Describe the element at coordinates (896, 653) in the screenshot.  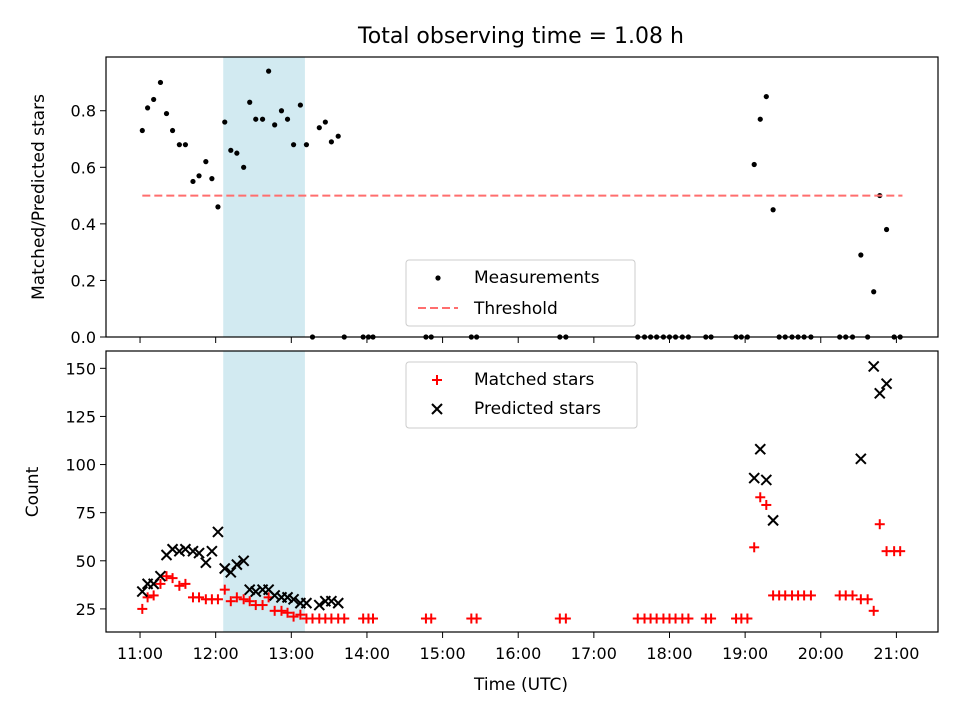
I see `x-tick-label: 21:00` at that location.